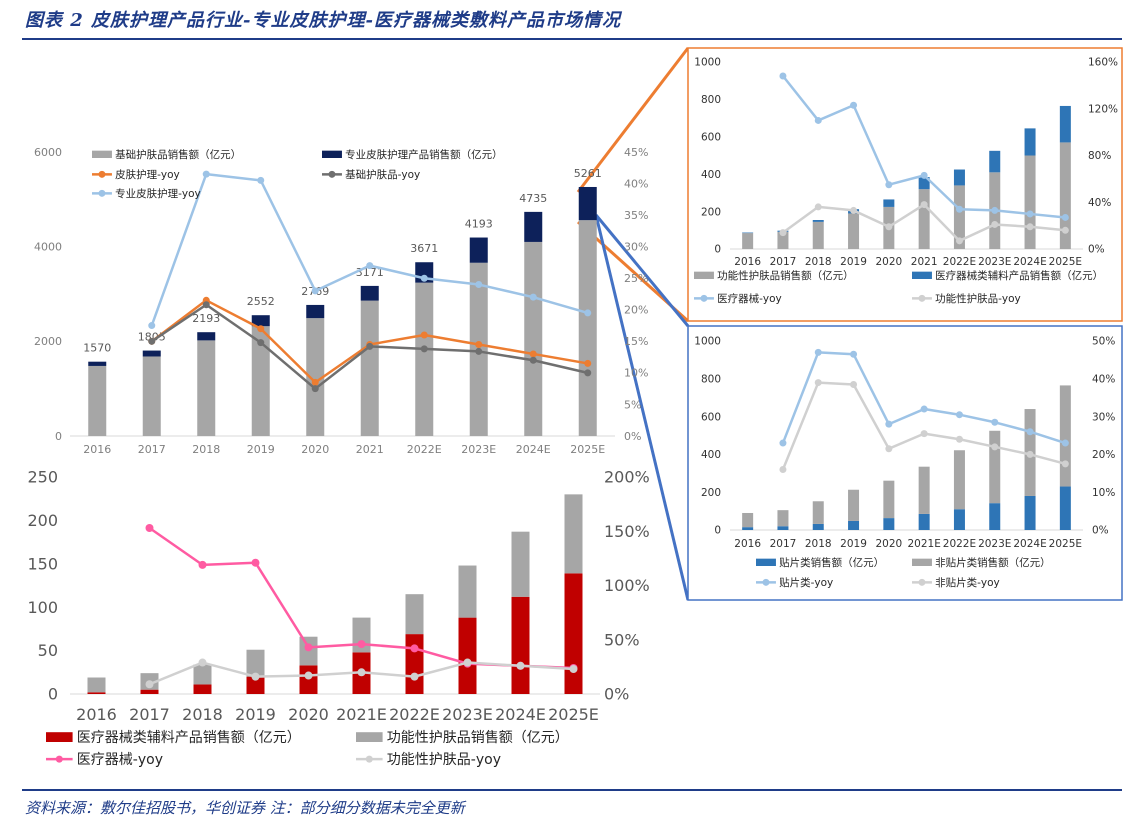 The height and width of the screenshot is (833, 1140). Describe the element at coordinates (48, 341) in the screenshot. I see `y-tick-label: 2000` at that location.